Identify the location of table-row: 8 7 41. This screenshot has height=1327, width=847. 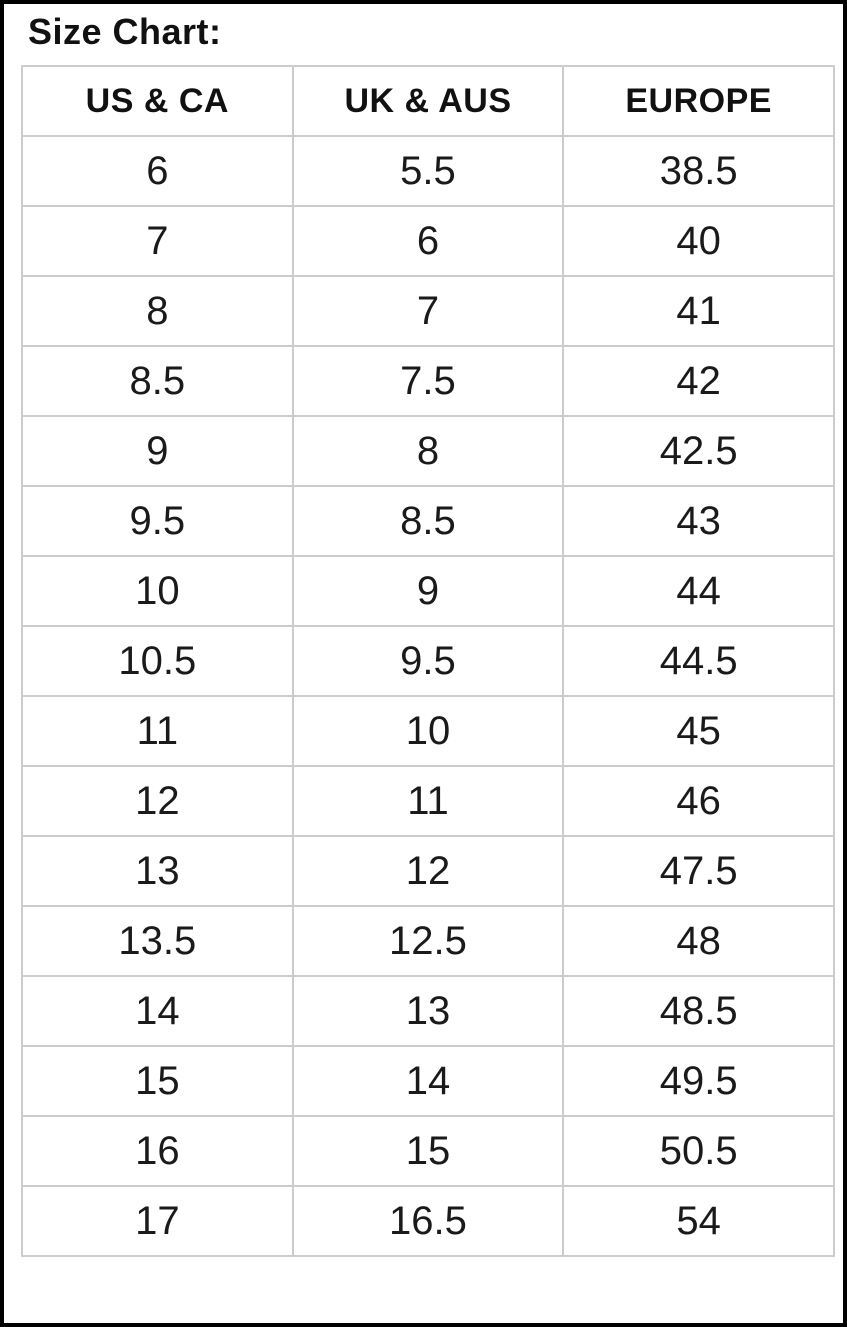
(428, 311).